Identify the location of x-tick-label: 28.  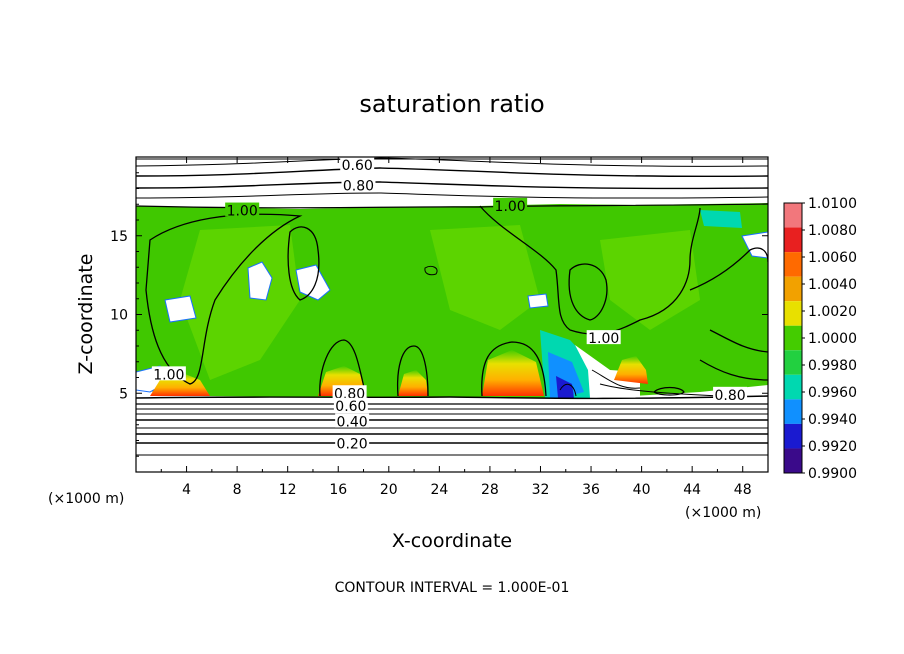
(490, 490).